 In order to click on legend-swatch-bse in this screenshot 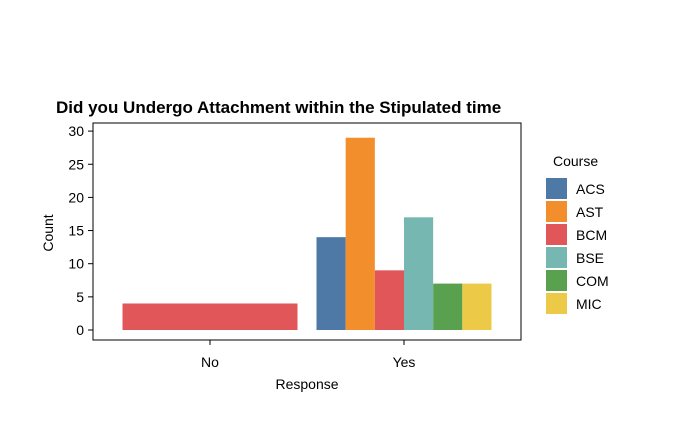, I will do `click(556, 257)`.